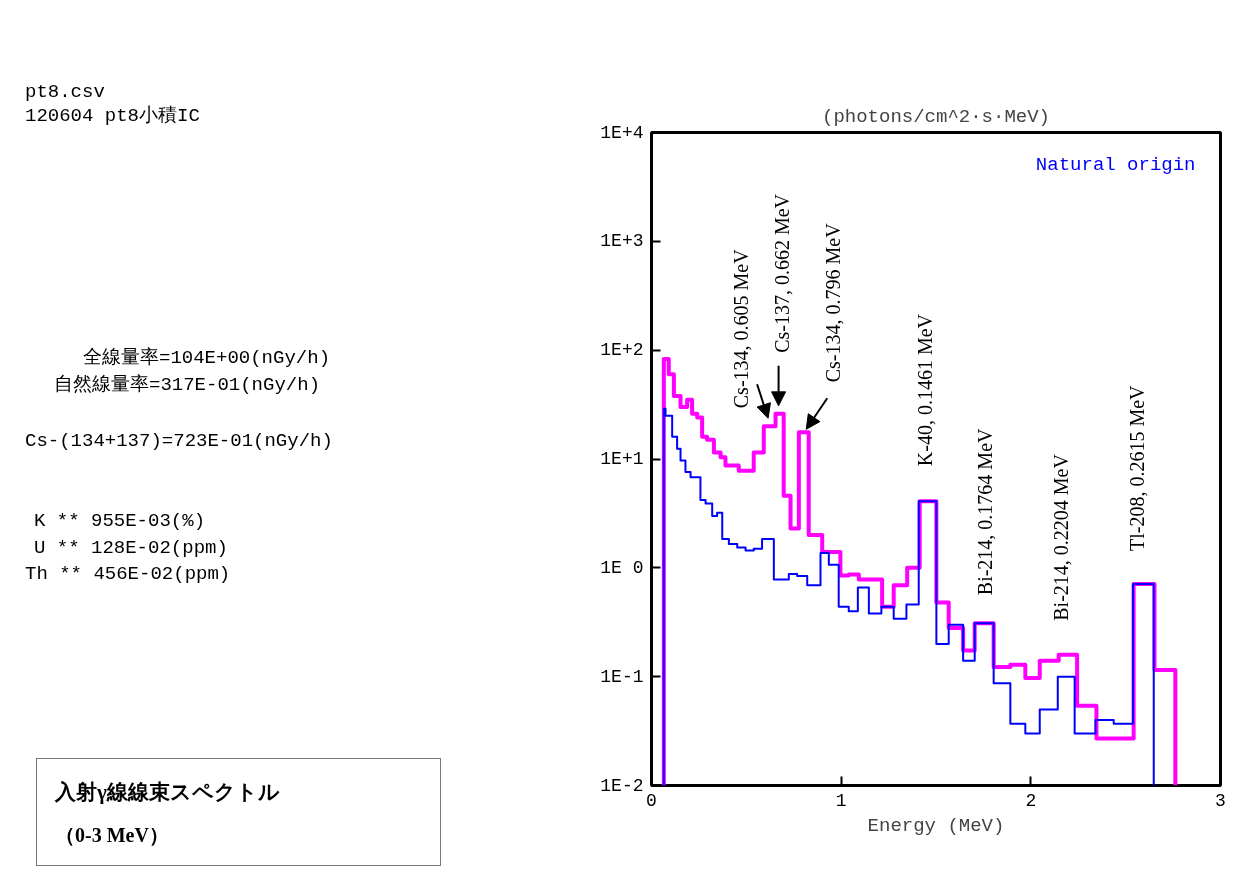 The height and width of the screenshot is (876, 1250). I want to click on y-tick-label: 1E+2, so click(622, 350).